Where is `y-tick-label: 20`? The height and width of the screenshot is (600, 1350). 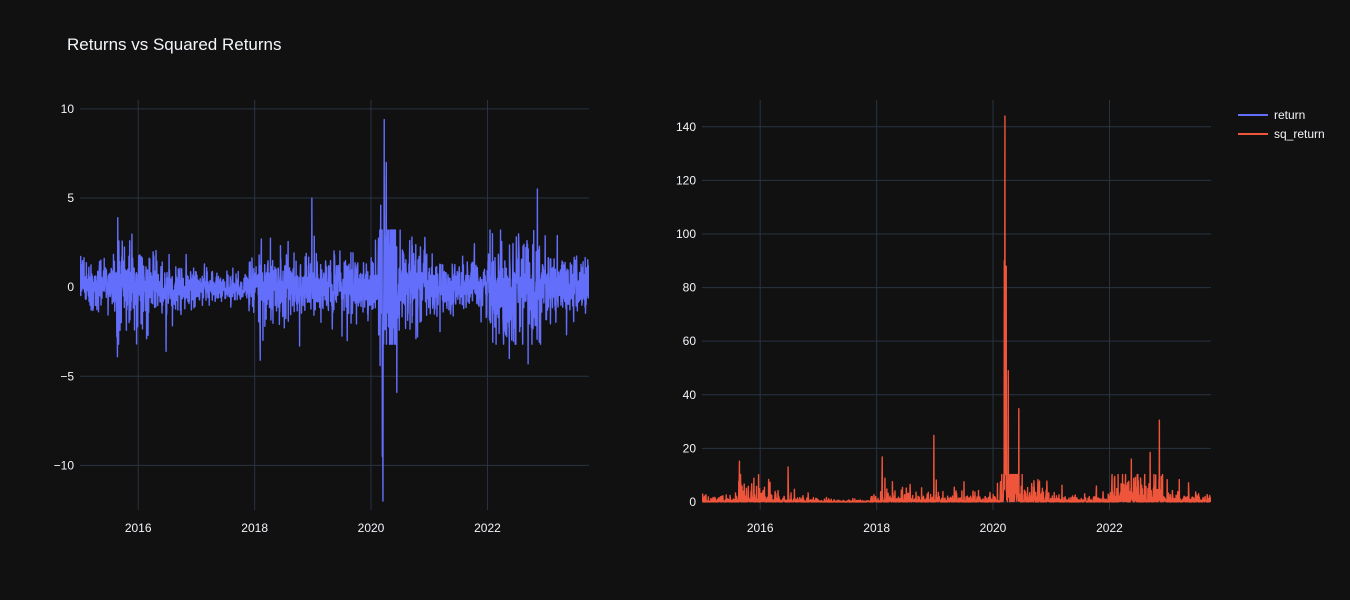
y-tick-label: 20 is located at coordinates (690, 448).